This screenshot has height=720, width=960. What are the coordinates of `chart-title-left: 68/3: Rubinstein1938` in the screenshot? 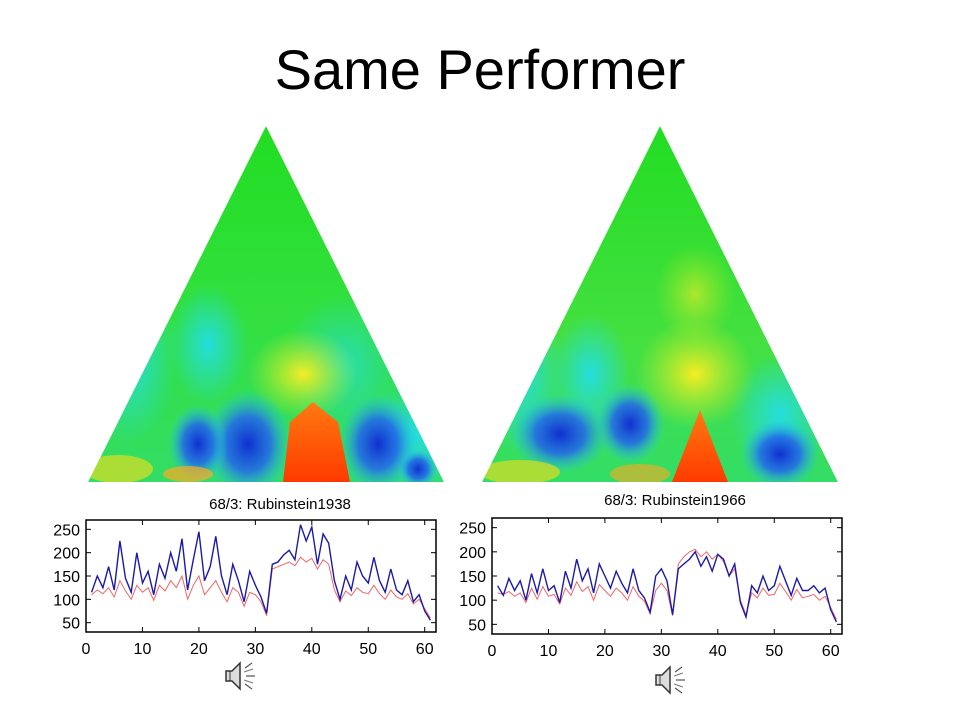 It's located at (280, 504).